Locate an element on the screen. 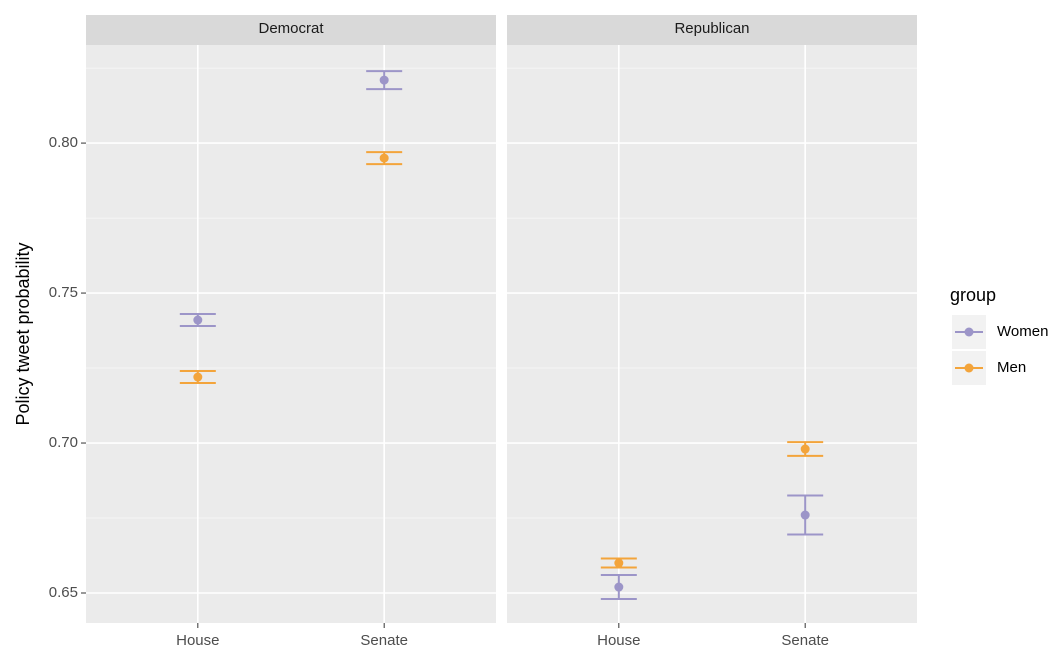  y-axis-title: Policy tweet probability is located at coordinates (23, 333).